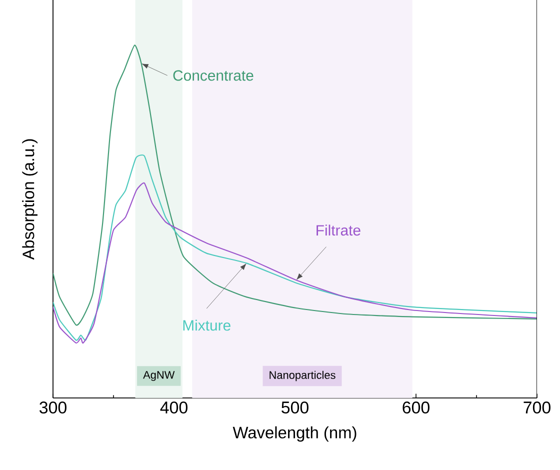  Describe the element at coordinates (537, 408) in the screenshot. I see `x-tick-label: 700` at that location.